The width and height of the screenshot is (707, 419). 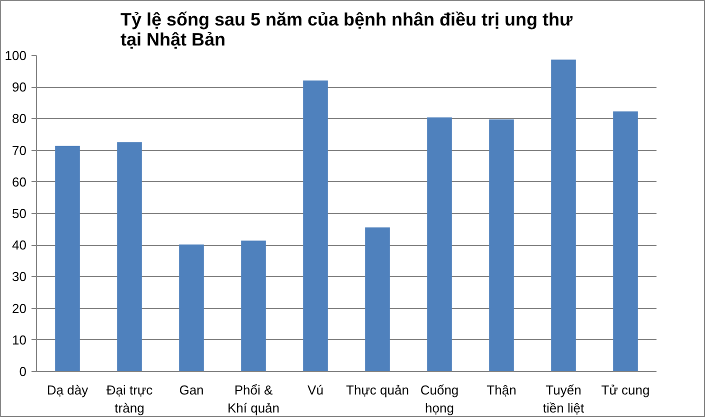 I want to click on y-tick-label: 10, so click(x=19, y=340).